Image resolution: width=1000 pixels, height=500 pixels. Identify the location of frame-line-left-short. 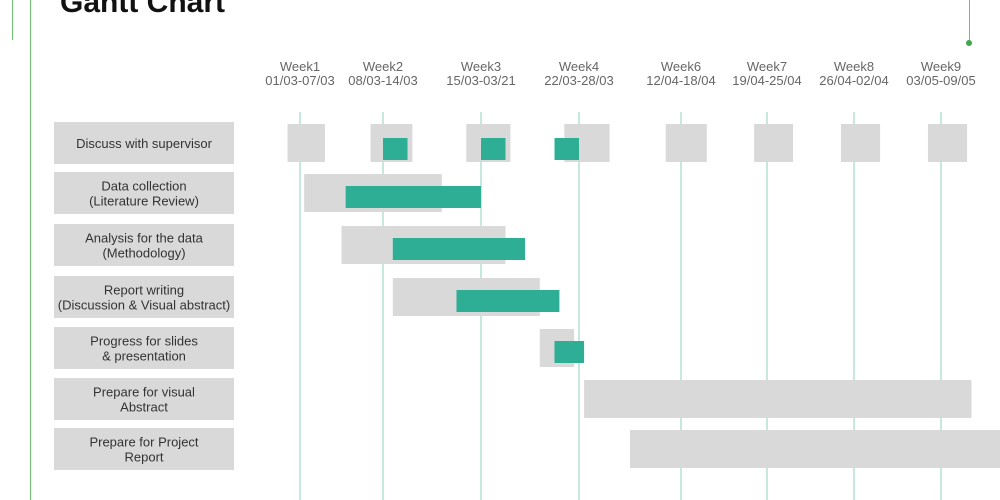
(12, 20).